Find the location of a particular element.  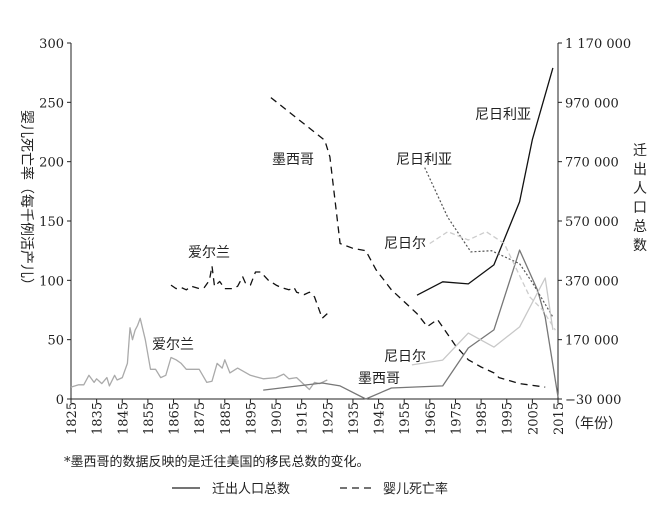

right-axis-title-char: 迁 is located at coordinates (640, 151).